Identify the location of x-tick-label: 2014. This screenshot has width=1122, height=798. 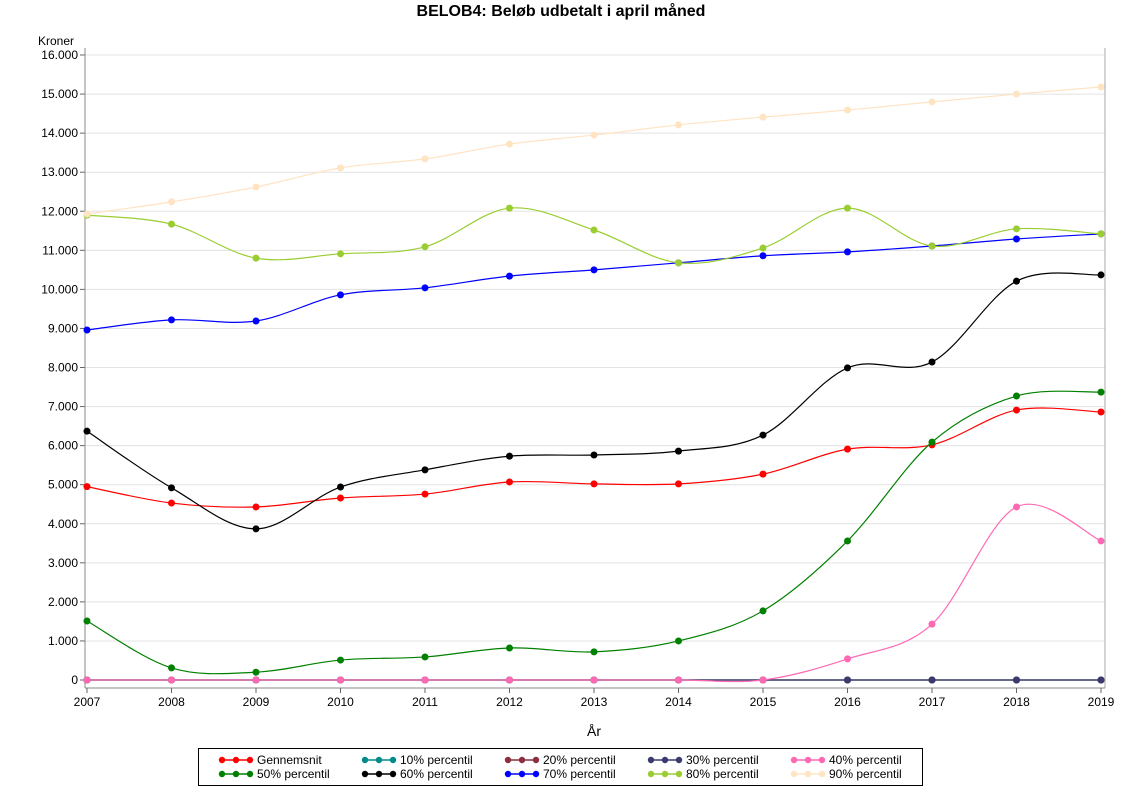
(678, 702).